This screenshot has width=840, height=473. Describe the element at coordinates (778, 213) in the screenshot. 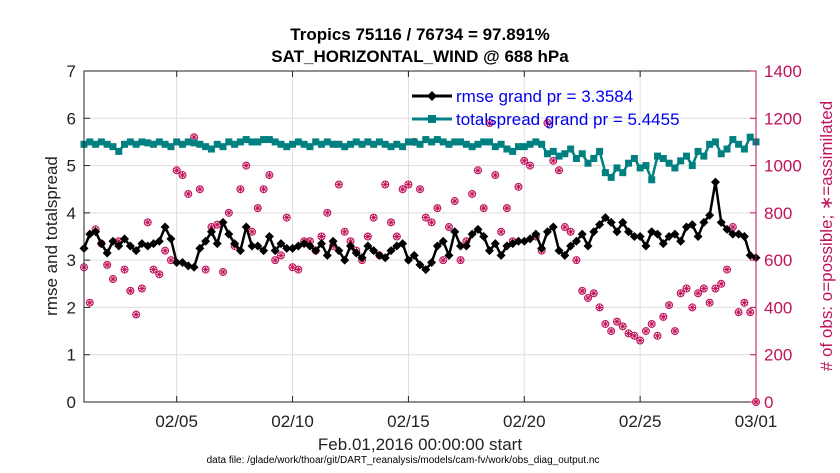

I see `y-tick-label-right: 800` at that location.